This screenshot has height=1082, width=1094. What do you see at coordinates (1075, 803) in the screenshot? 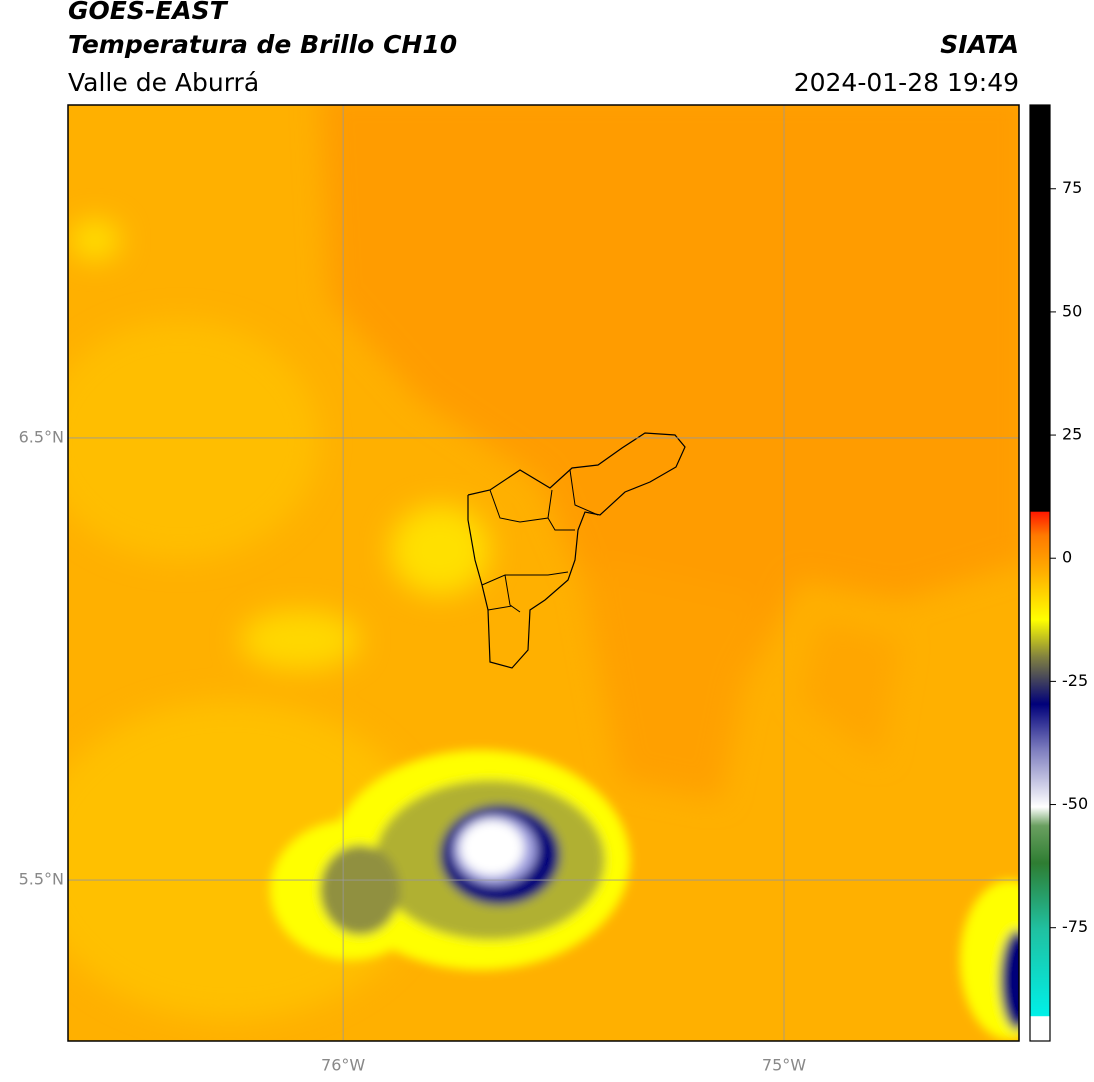
I see `colorbar-tick-label: -50` at bounding box center [1075, 803].